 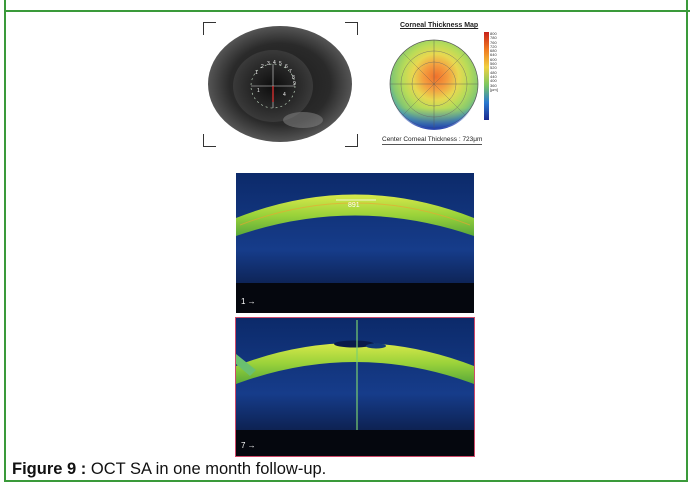 What do you see at coordinates (493, 68) in the screenshot?
I see `scale-tick: 520` at bounding box center [493, 68].